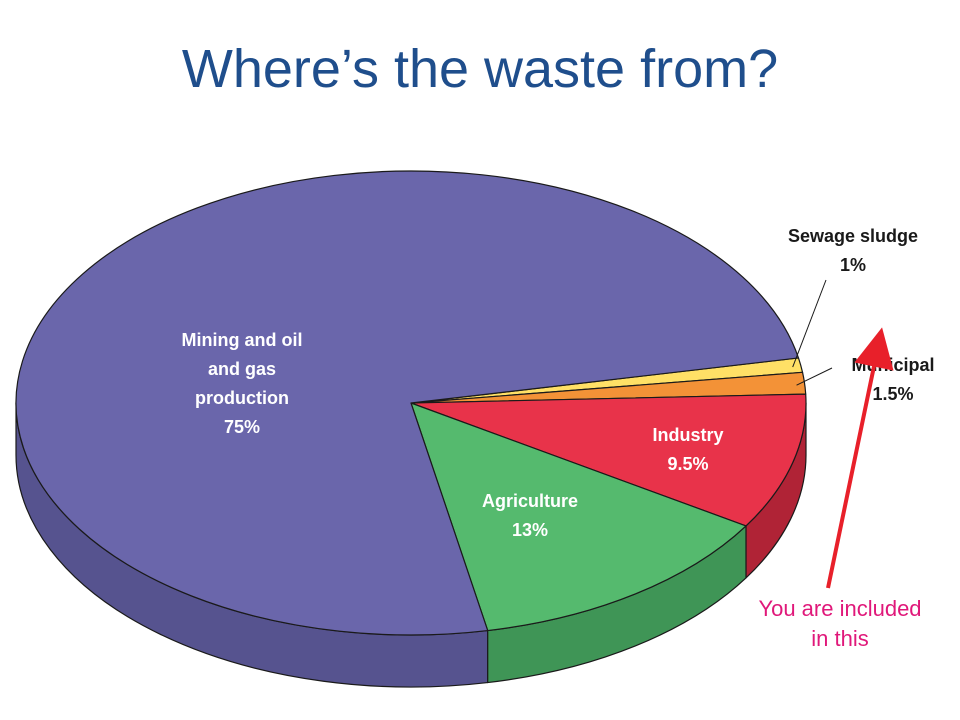 The width and height of the screenshot is (960, 720). I want to click on slice-label-municipal: Municipal 1.5%, so click(892, 379).